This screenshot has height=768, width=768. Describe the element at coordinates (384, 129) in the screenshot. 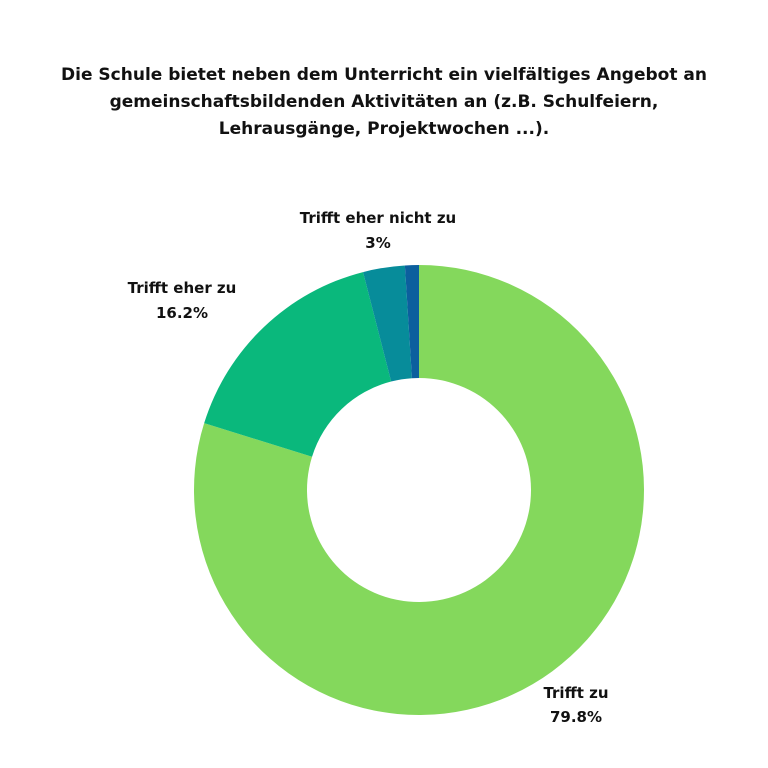

I see `chart-title-line-3: Lehrausgänge, Projektwochen ...).` at that location.